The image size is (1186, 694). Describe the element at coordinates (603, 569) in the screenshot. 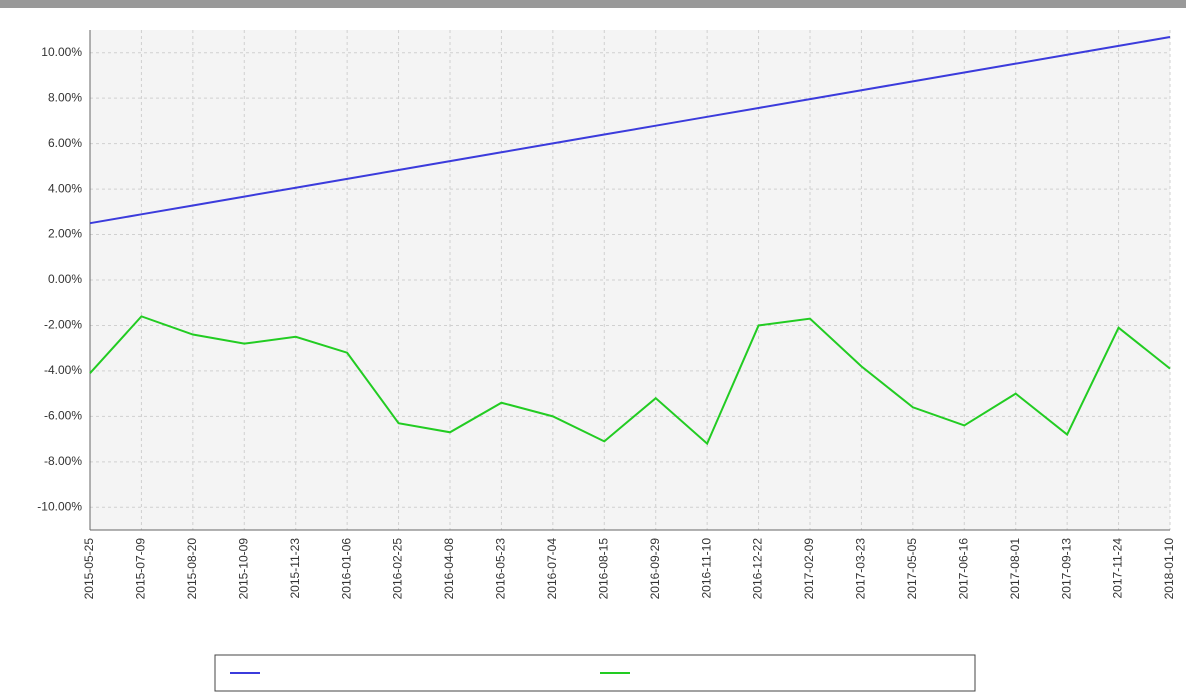

I see `x-tick-label: 2016-08-15` at that location.